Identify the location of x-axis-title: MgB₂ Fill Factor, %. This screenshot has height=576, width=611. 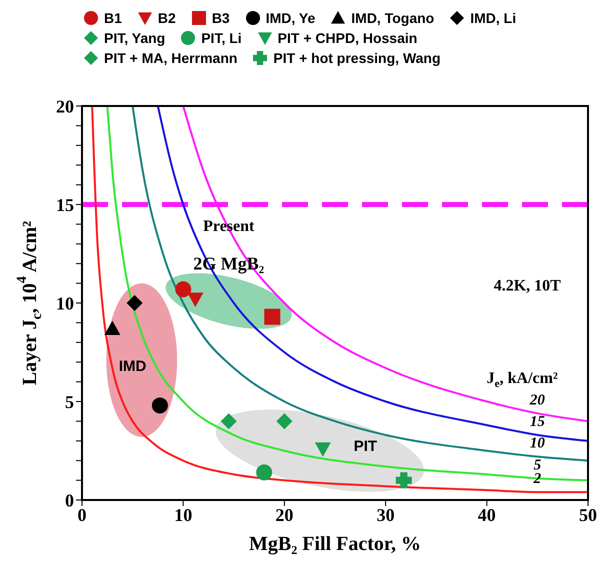
(335, 544).